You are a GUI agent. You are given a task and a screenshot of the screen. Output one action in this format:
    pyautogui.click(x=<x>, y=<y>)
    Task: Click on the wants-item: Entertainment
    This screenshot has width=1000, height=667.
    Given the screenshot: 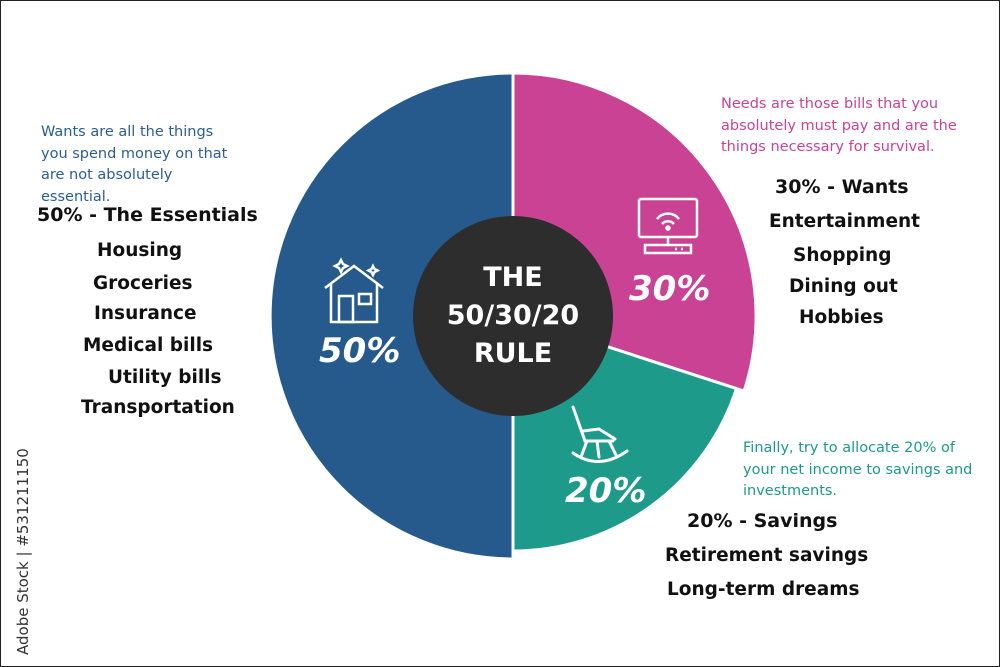 What is the action you would take?
    pyautogui.click(x=844, y=221)
    